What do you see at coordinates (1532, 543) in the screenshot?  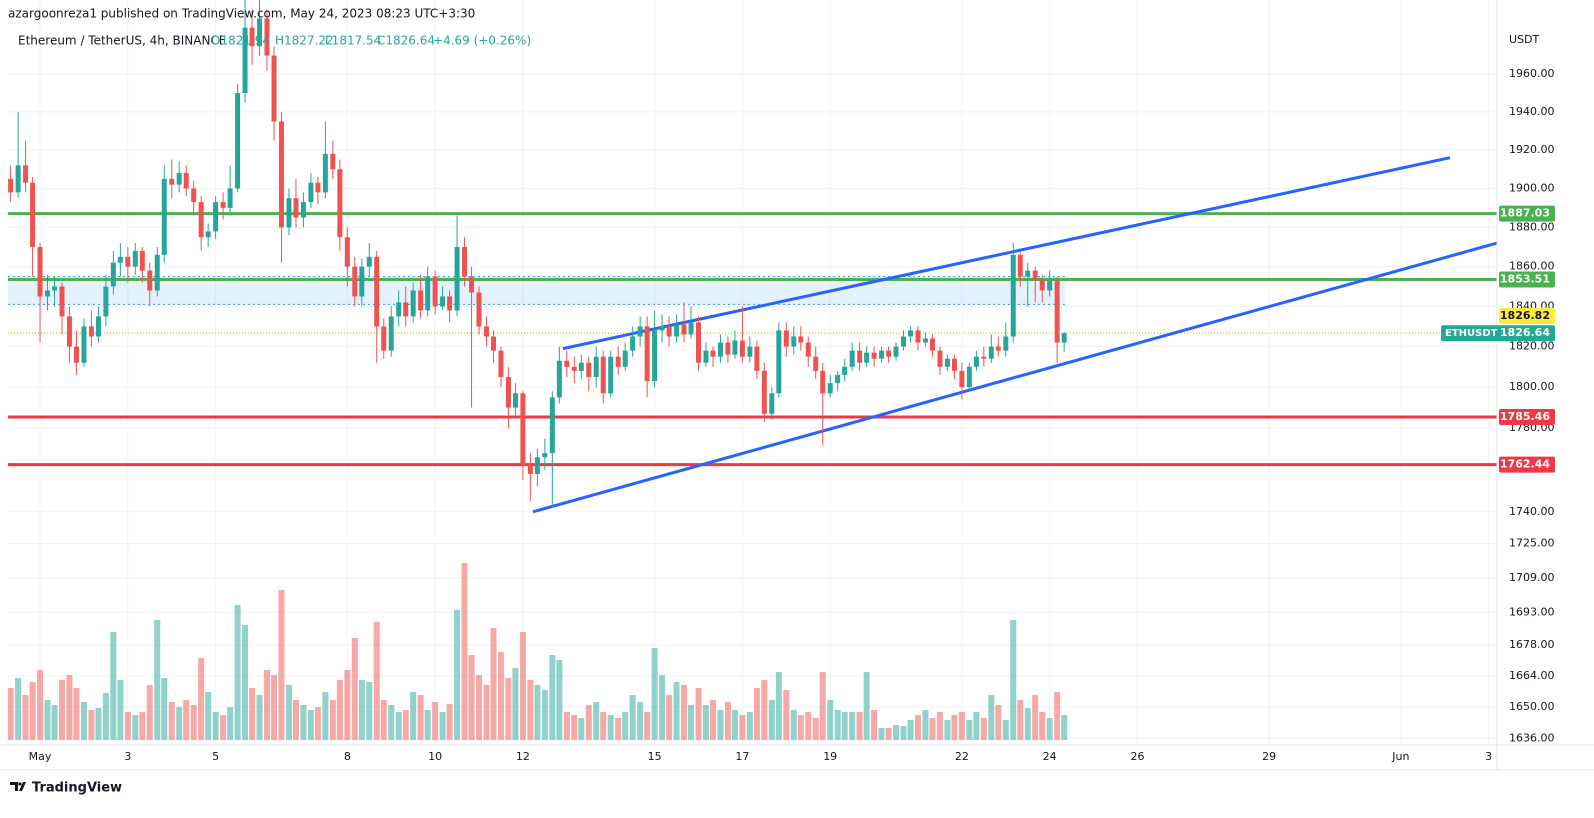 I see `y-tick-label: 1725.00` at bounding box center [1532, 543].